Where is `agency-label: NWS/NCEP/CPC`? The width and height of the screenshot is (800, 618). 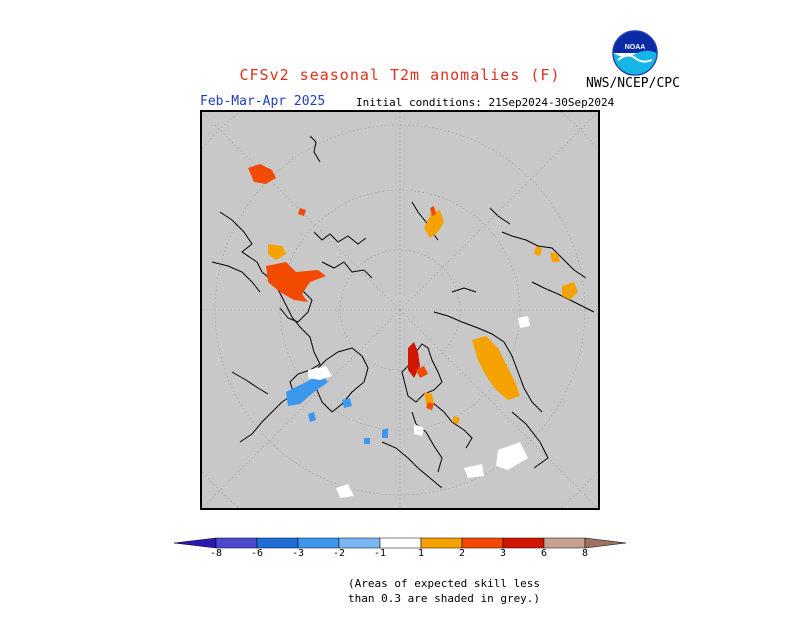
agency-label: NWS/NCEP/CPC is located at coordinates (633, 83).